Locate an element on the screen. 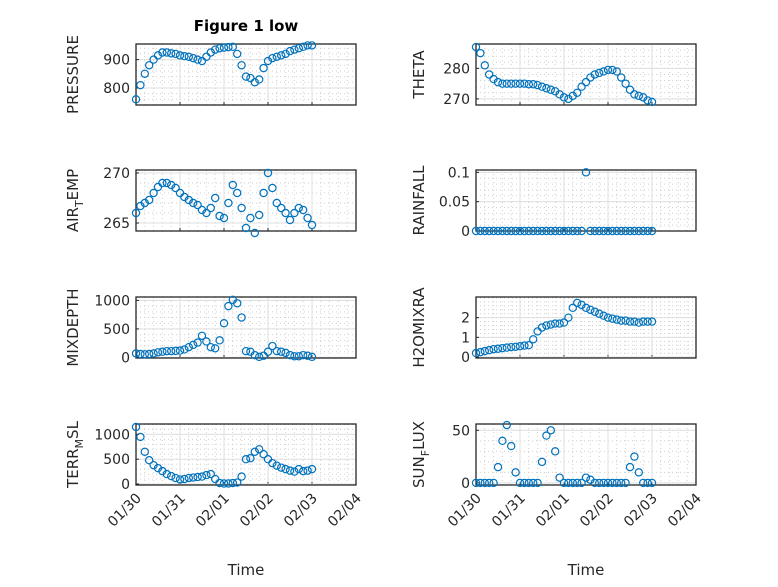  axes-box is located at coordinates (246, 74).